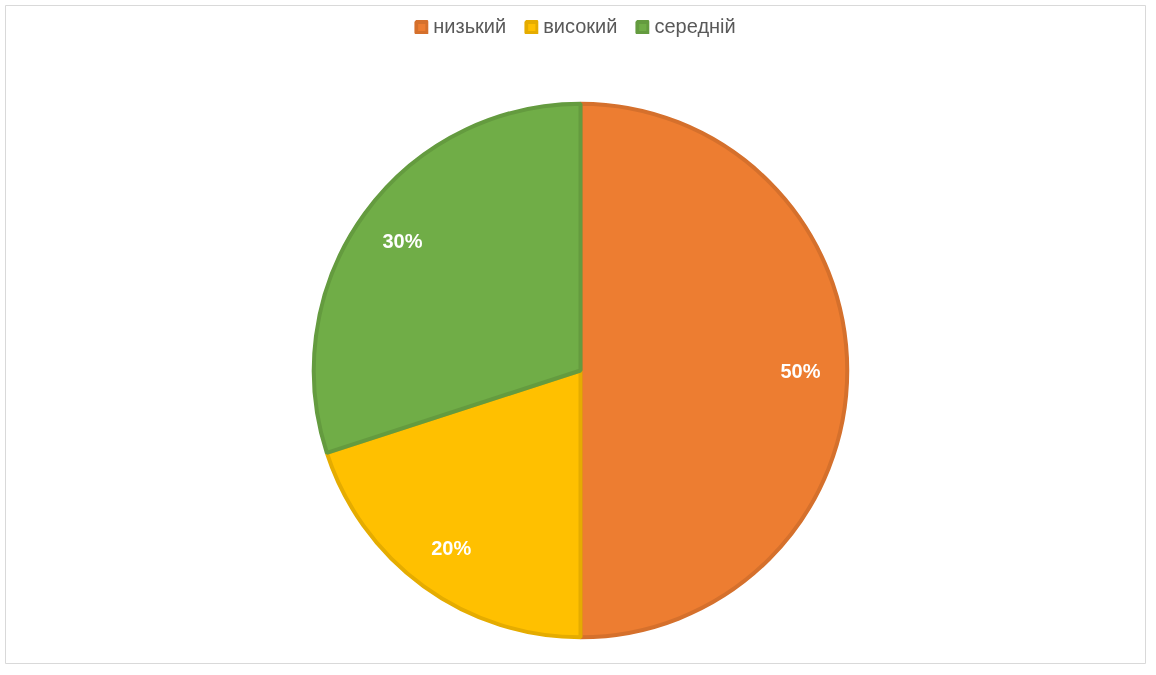  Describe the element at coordinates (695, 26) in the screenshot. I see `legend-label: середній` at that location.